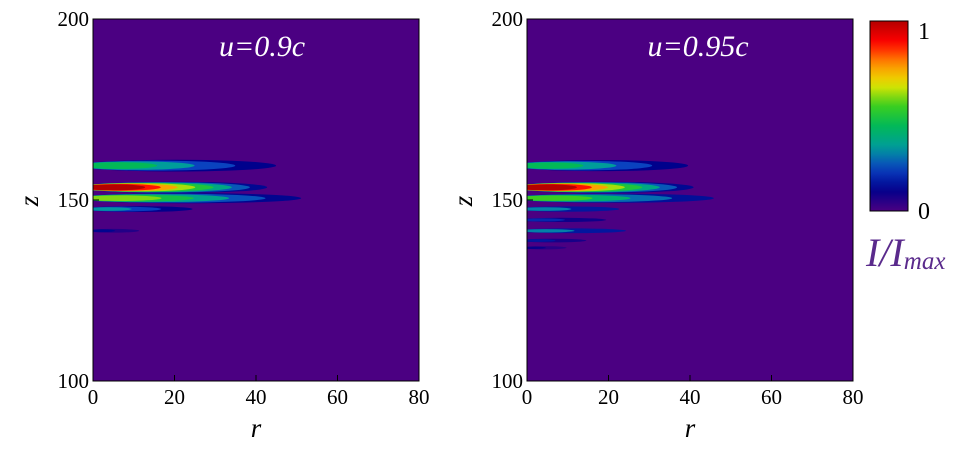  What do you see at coordinates (925, 261) in the screenshot?
I see `colorbar-title-sub: max` at bounding box center [925, 261].